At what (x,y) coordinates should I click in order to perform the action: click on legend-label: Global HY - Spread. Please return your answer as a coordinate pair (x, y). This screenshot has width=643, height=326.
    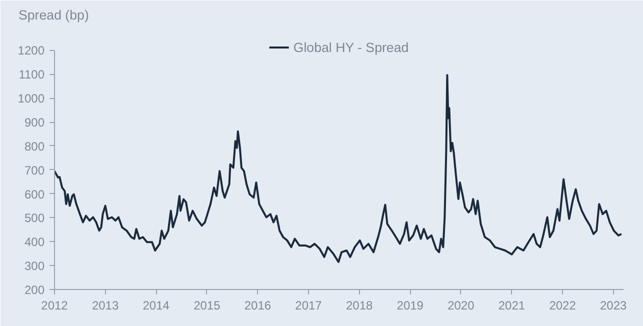
    Looking at the image, I should click on (351, 47).